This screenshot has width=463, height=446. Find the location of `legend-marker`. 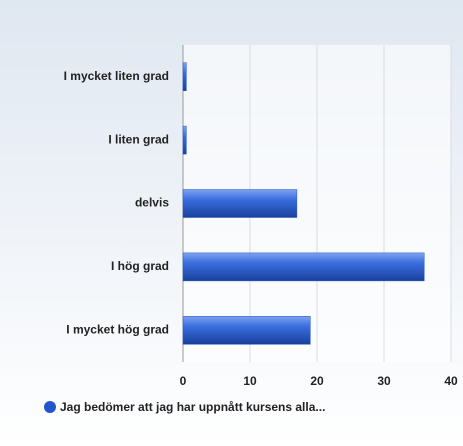

legend-marker is located at coordinates (50, 407).